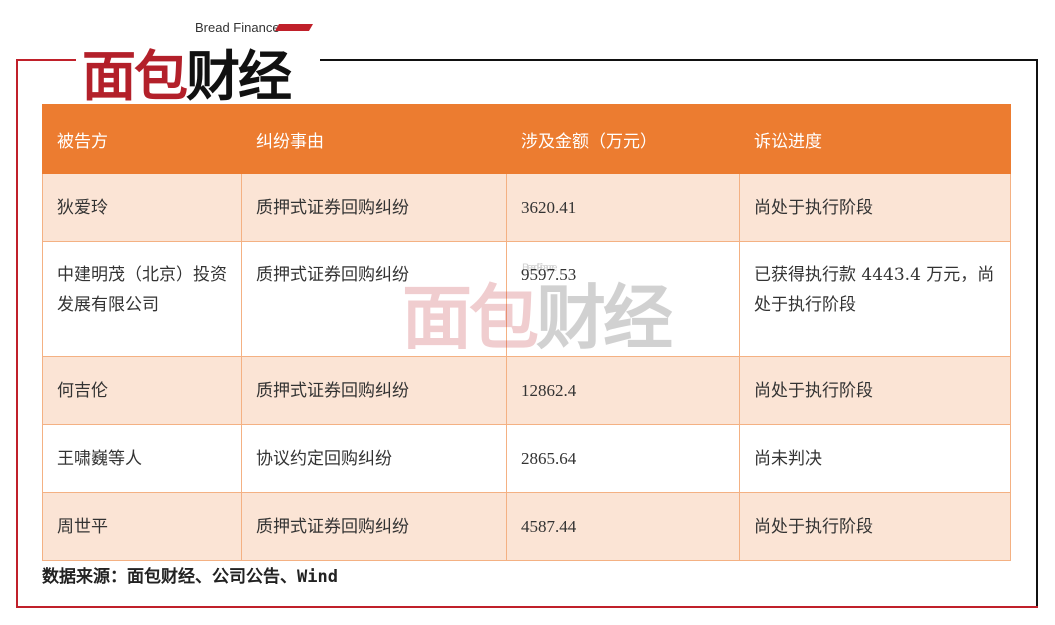 The height and width of the screenshot is (625, 1055). Describe the element at coordinates (142, 139) in the screenshot. I see `header-defendant: 被告方` at that location.